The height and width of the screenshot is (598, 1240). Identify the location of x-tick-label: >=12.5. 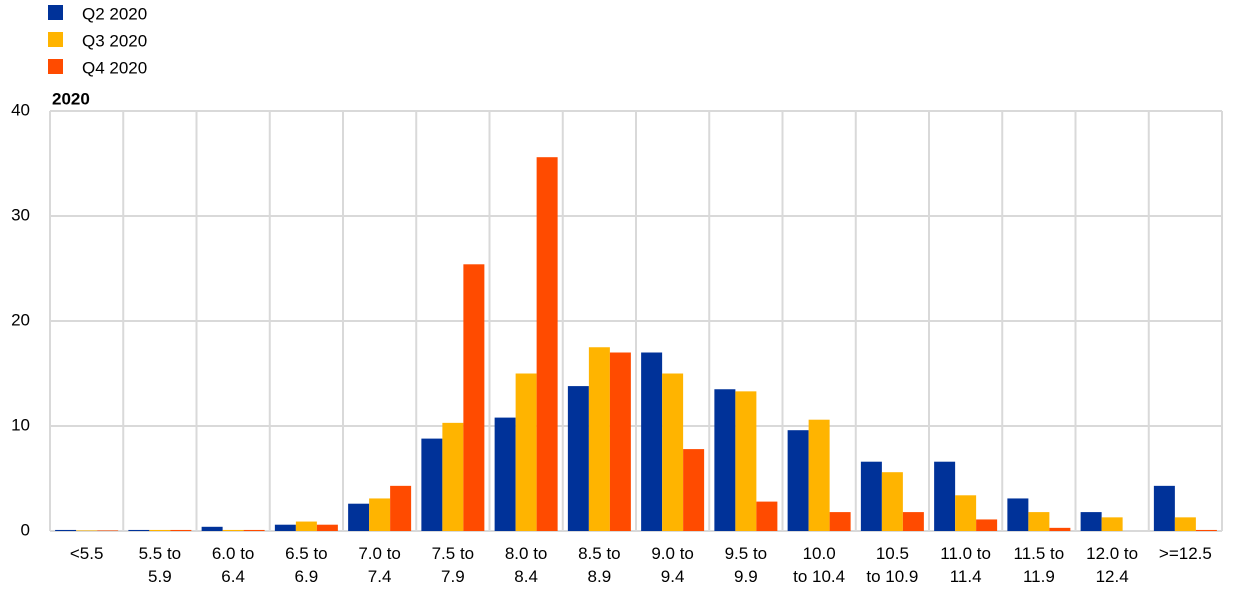
(1185, 553).